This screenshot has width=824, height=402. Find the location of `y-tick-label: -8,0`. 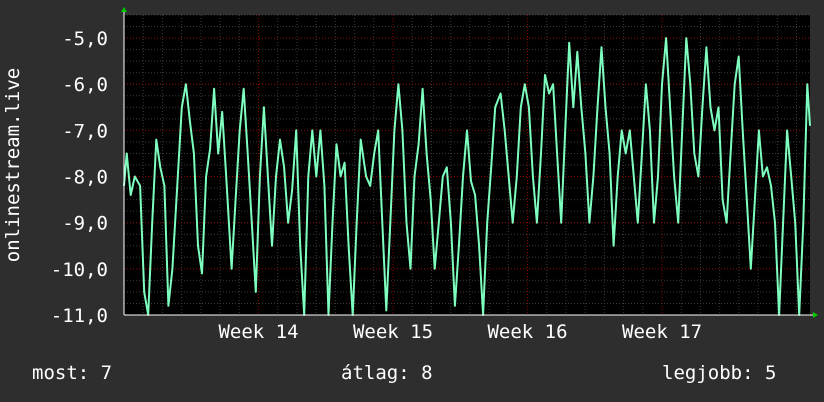

y-tick-label: -8,0 is located at coordinates (85, 178).